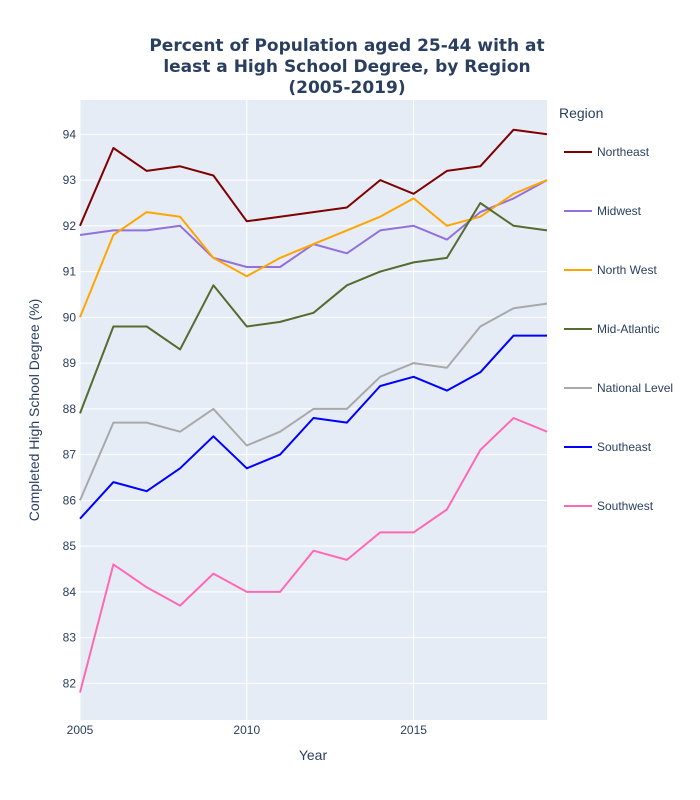 The image size is (700, 800). What do you see at coordinates (625, 506) in the screenshot?
I see `legend-label: Southwest` at bounding box center [625, 506].